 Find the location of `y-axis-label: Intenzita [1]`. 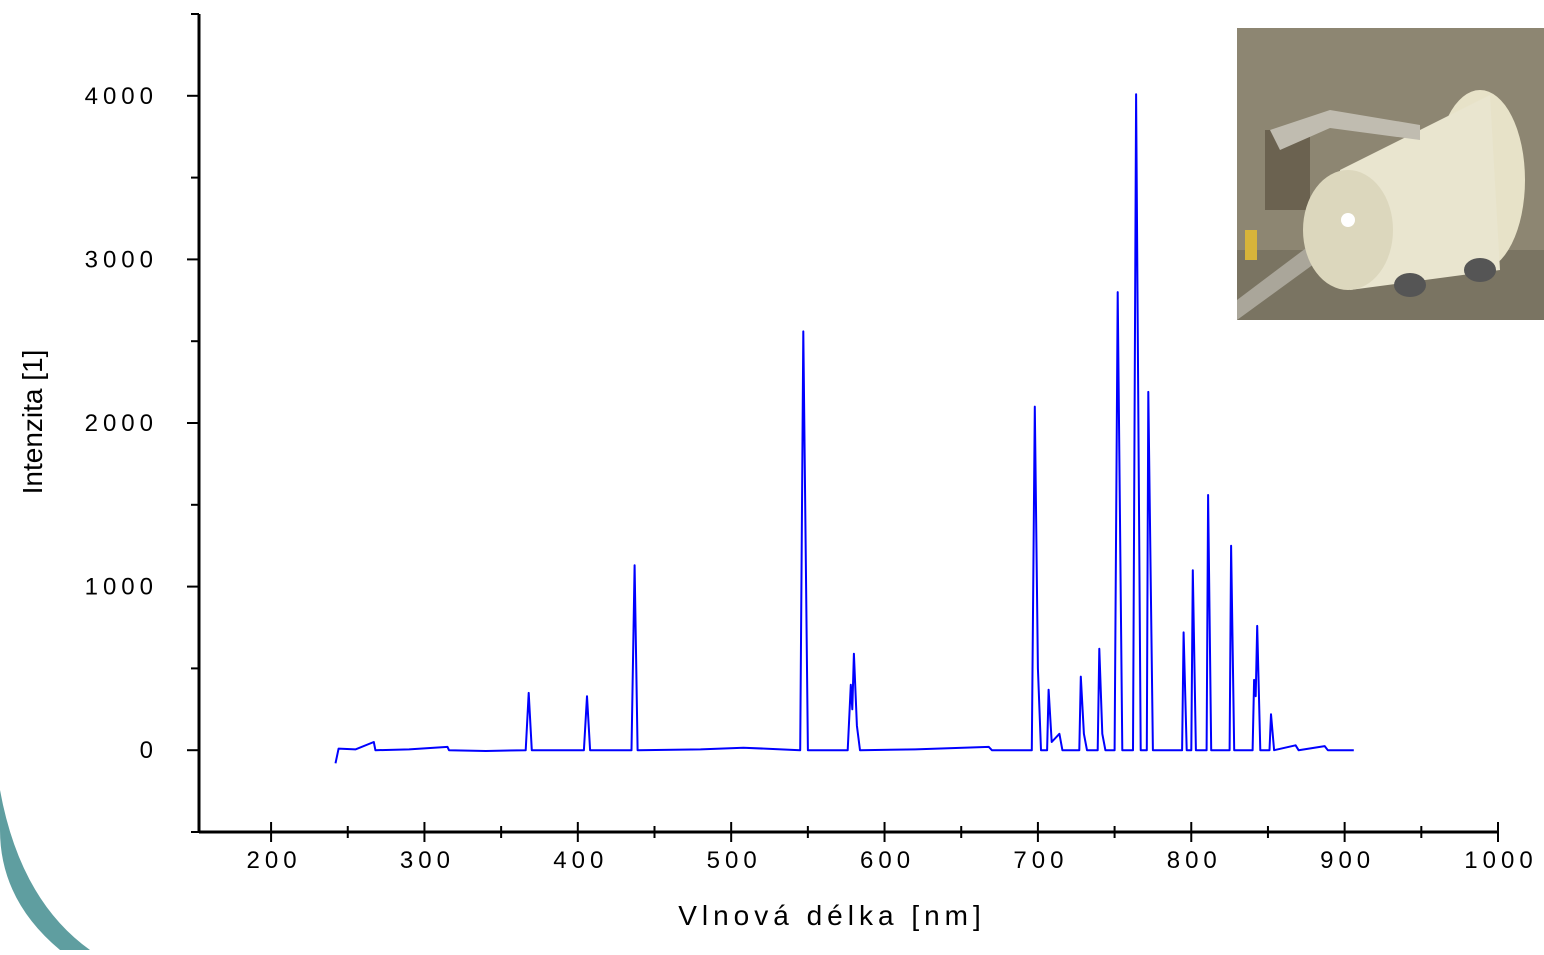

y-axis-label: Intenzita [1] is located at coordinates (32, 422).